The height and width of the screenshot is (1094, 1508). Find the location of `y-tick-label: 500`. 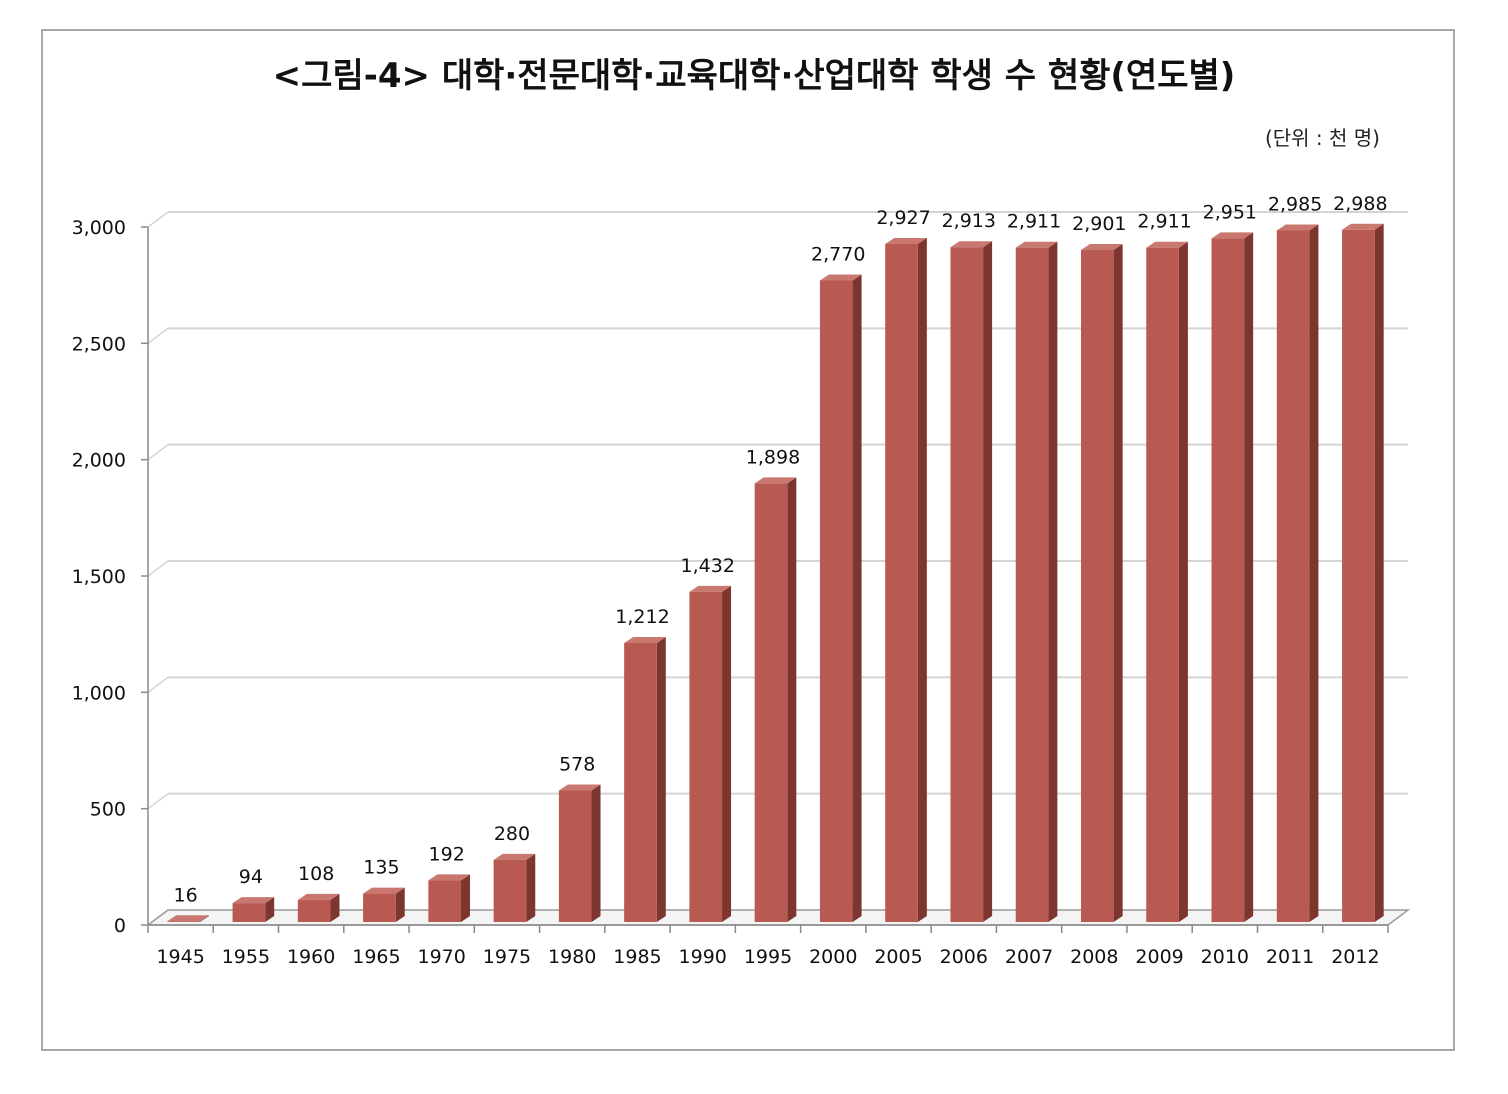

y-tick-label: 500 is located at coordinates (108, 810).